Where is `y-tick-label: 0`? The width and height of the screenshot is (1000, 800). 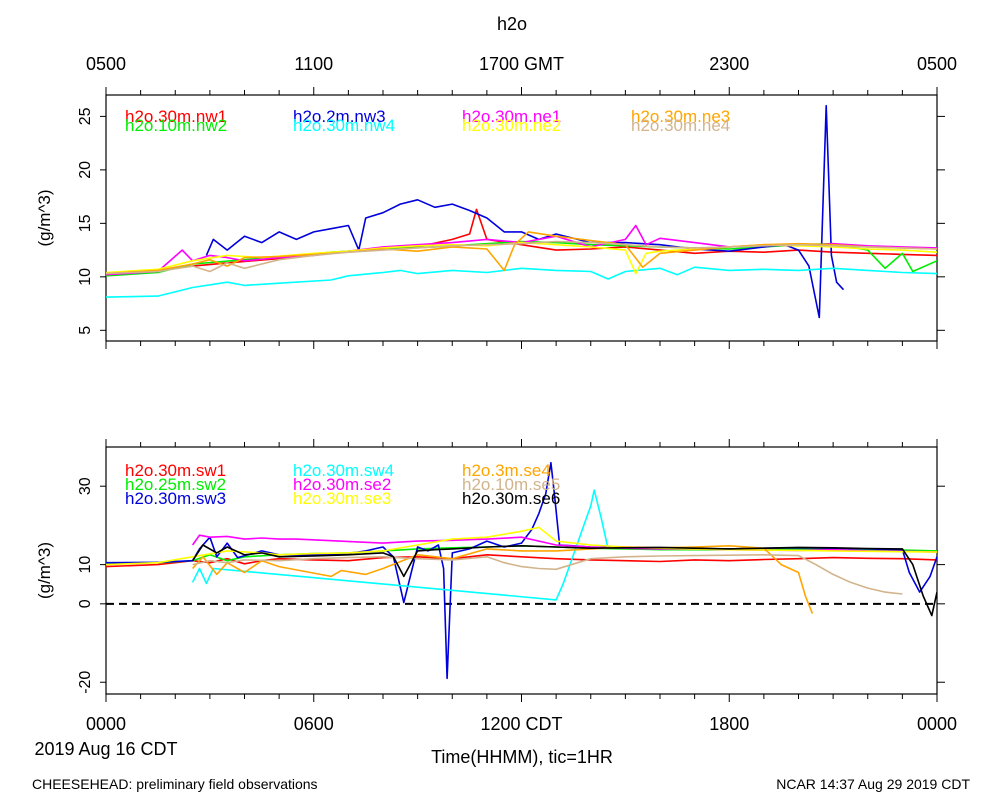 y-tick-label: 0 is located at coordinates (85, 603).